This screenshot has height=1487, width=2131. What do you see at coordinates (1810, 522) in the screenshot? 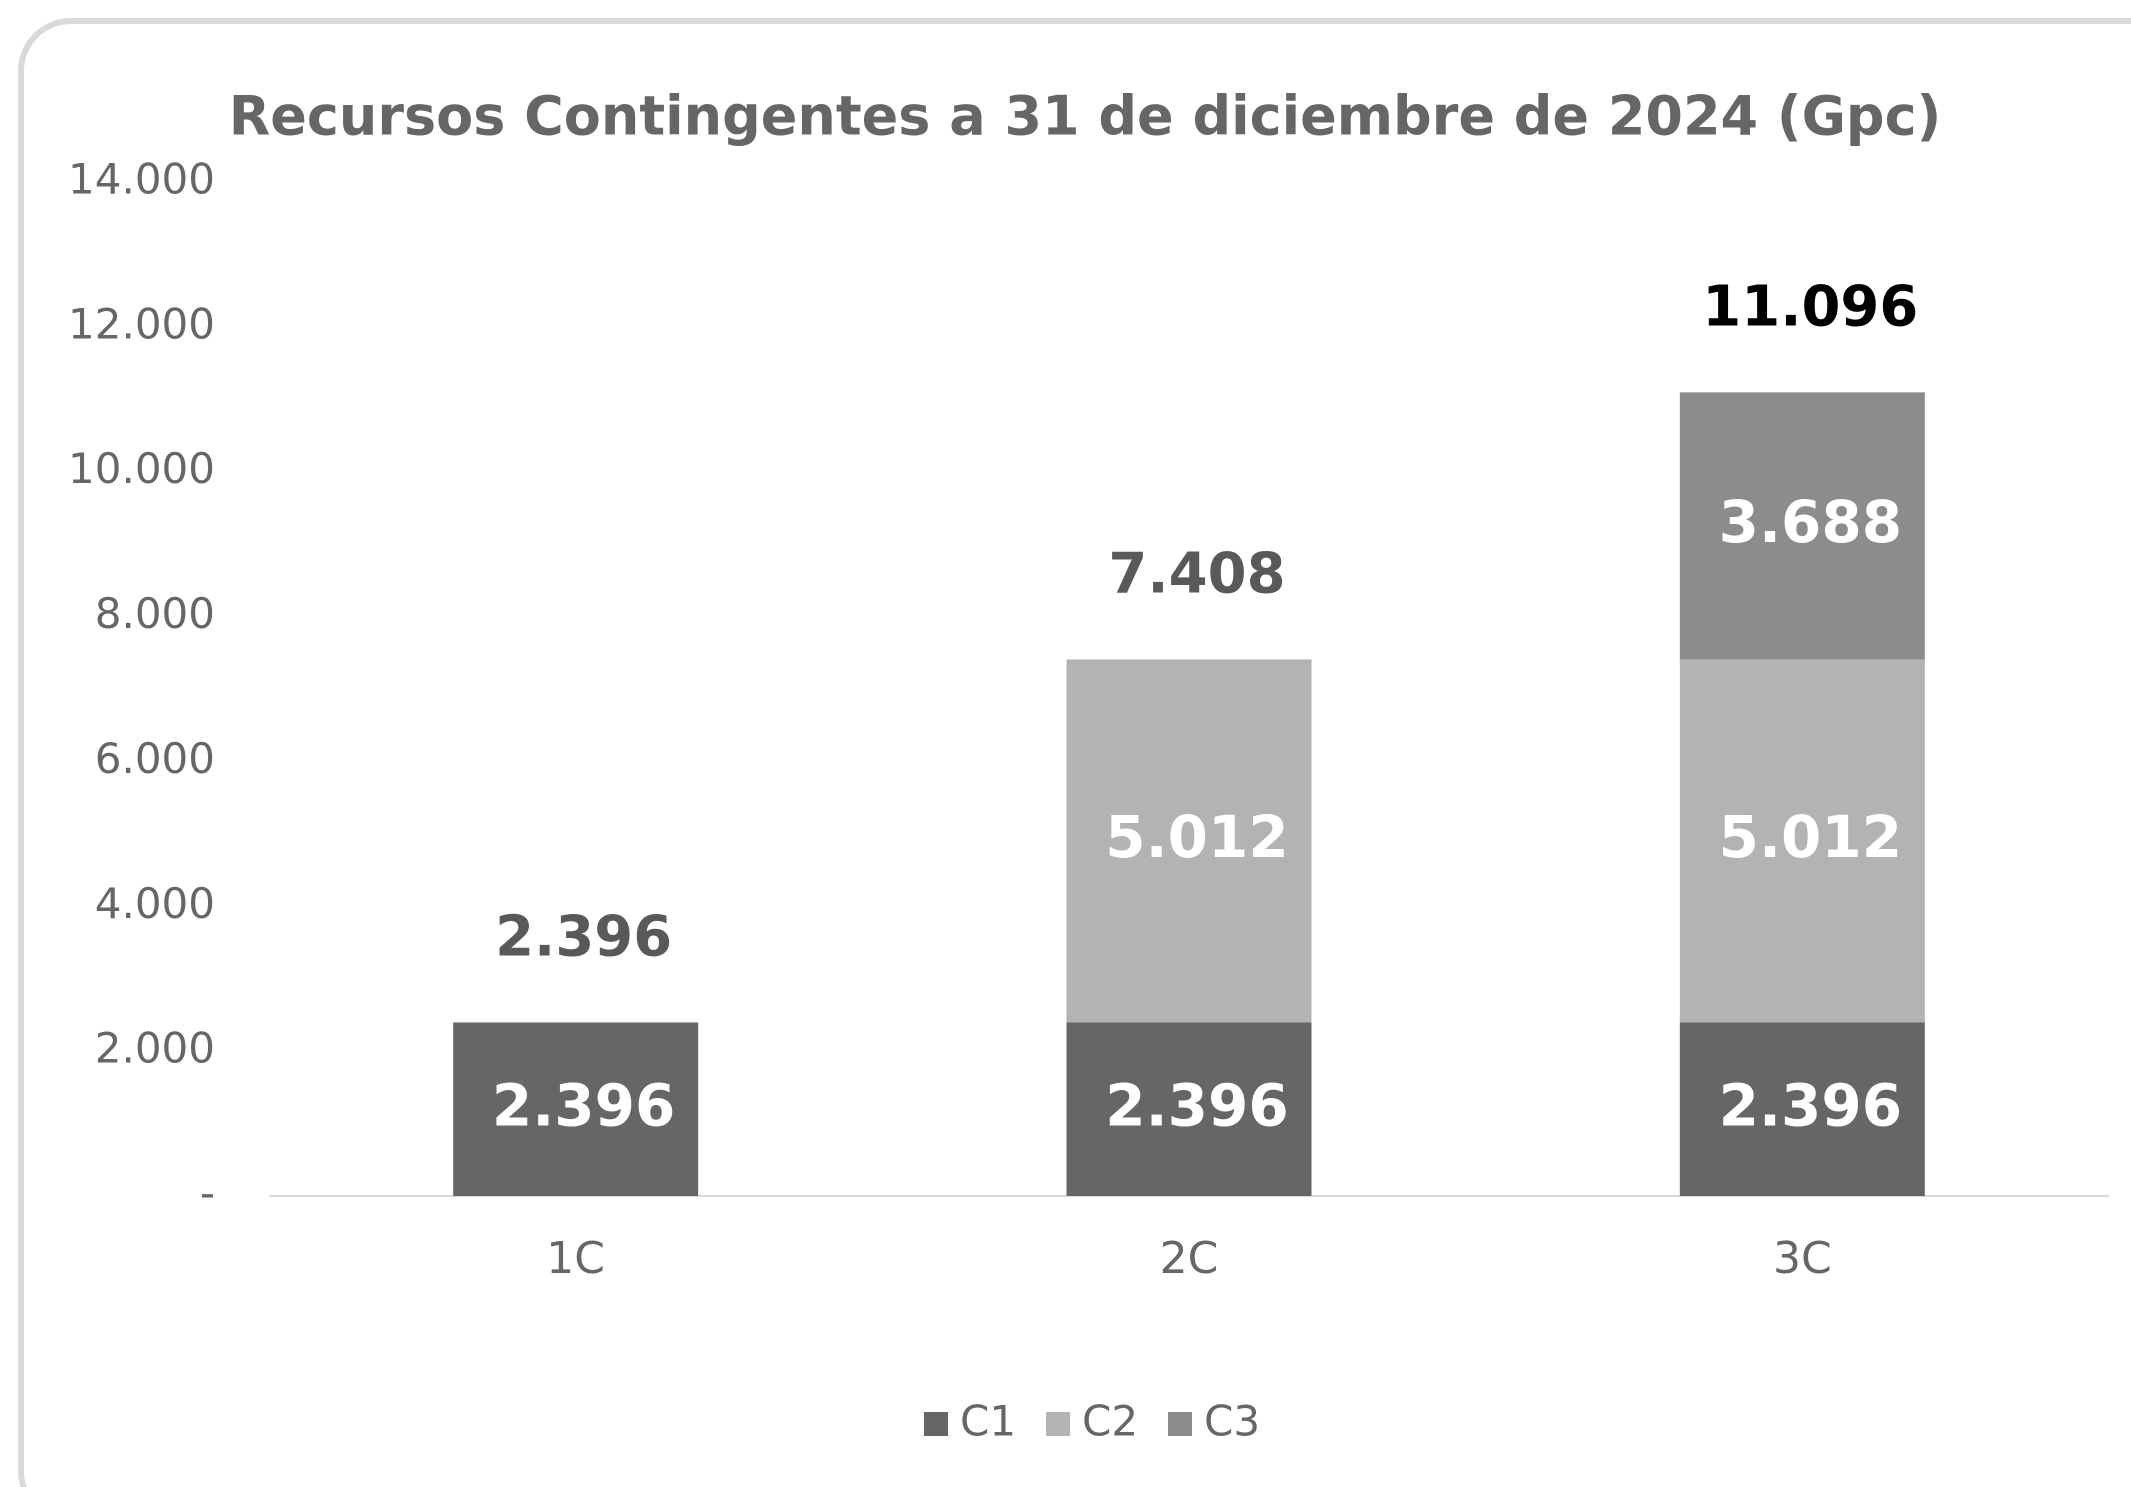
I see `data-label: 3.688` at bounding box center [1810, 522].